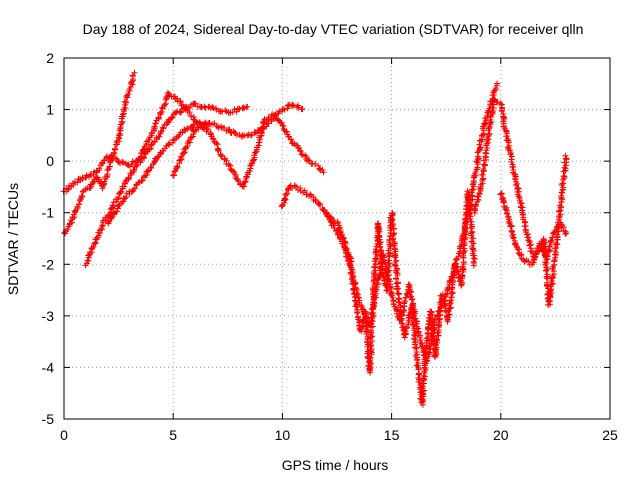 The width and height of the screenshot is (640, 480). I want to click on y-tick-label: -4, so click(48, 367).